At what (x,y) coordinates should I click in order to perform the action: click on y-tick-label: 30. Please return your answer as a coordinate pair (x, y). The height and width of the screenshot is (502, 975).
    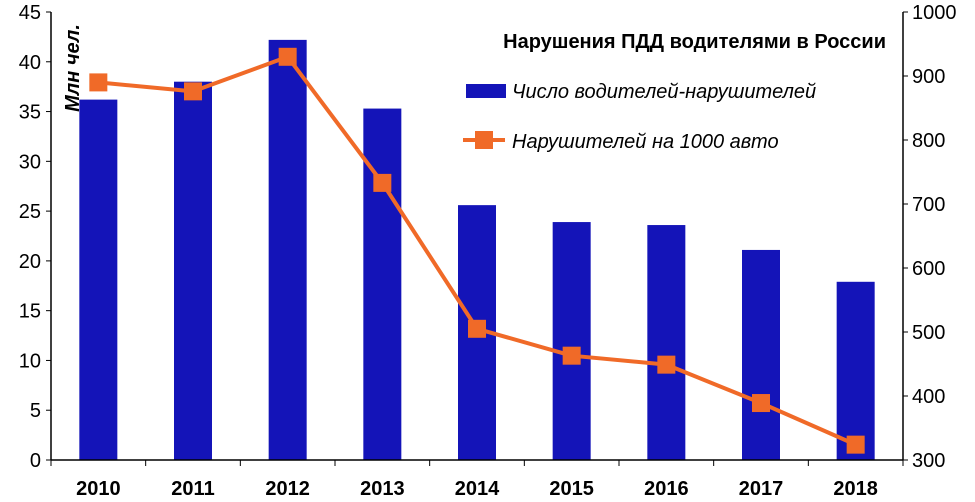
    Looking at the image, I should click on (30, 162).